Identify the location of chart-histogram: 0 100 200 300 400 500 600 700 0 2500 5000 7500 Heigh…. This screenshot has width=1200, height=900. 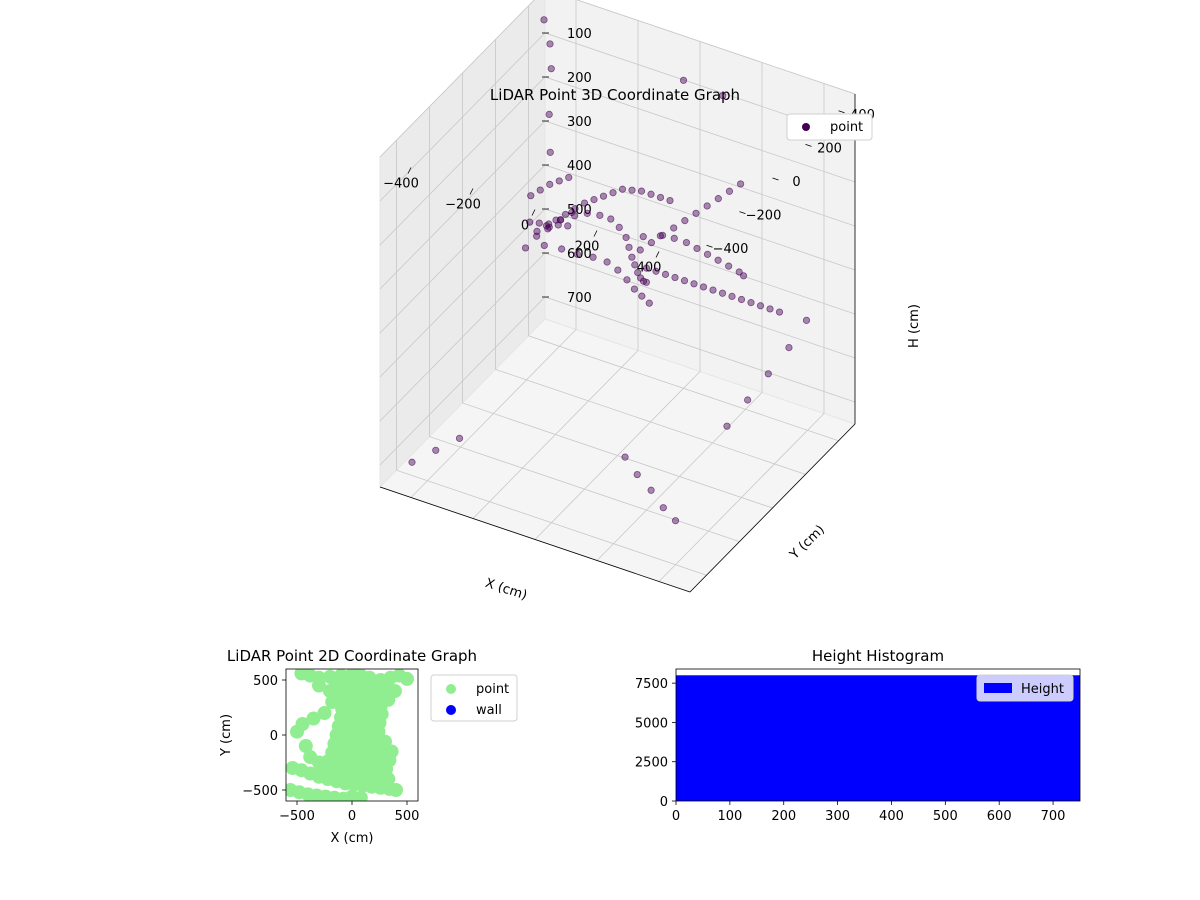
(858, 735).